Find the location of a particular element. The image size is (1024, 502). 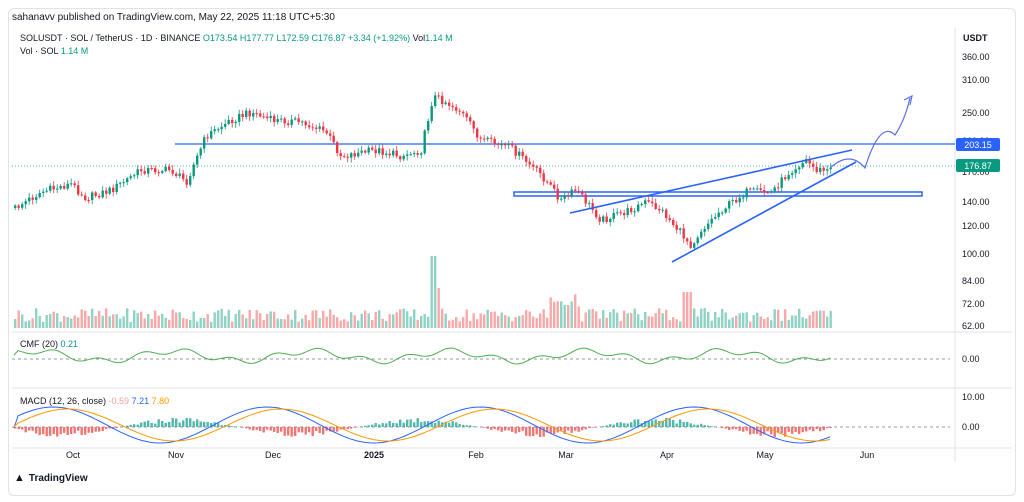

resistance-price-tag-text: 203.15 is located at coordinates (978, 145).